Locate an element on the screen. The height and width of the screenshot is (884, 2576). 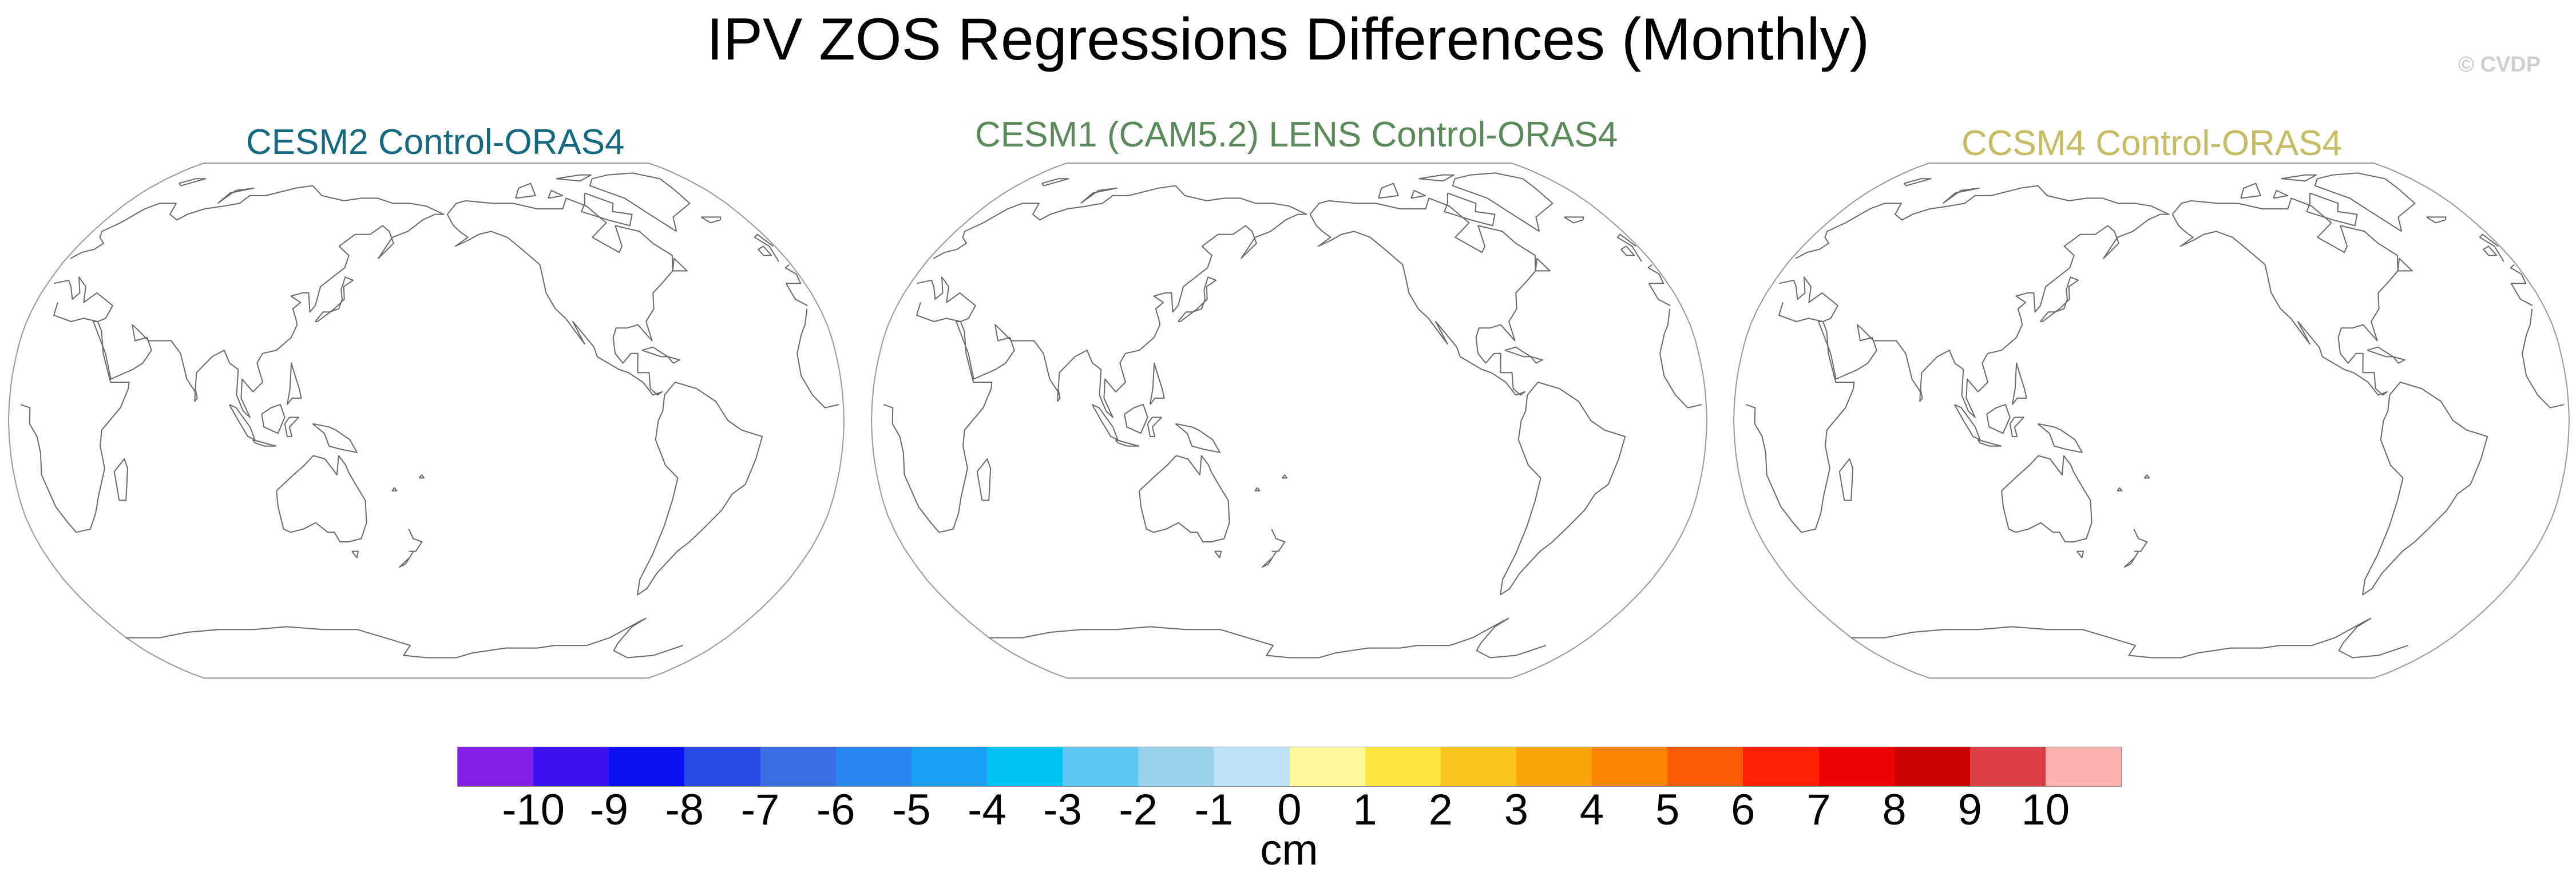
colorbar is located at coordinates (1289, 767).